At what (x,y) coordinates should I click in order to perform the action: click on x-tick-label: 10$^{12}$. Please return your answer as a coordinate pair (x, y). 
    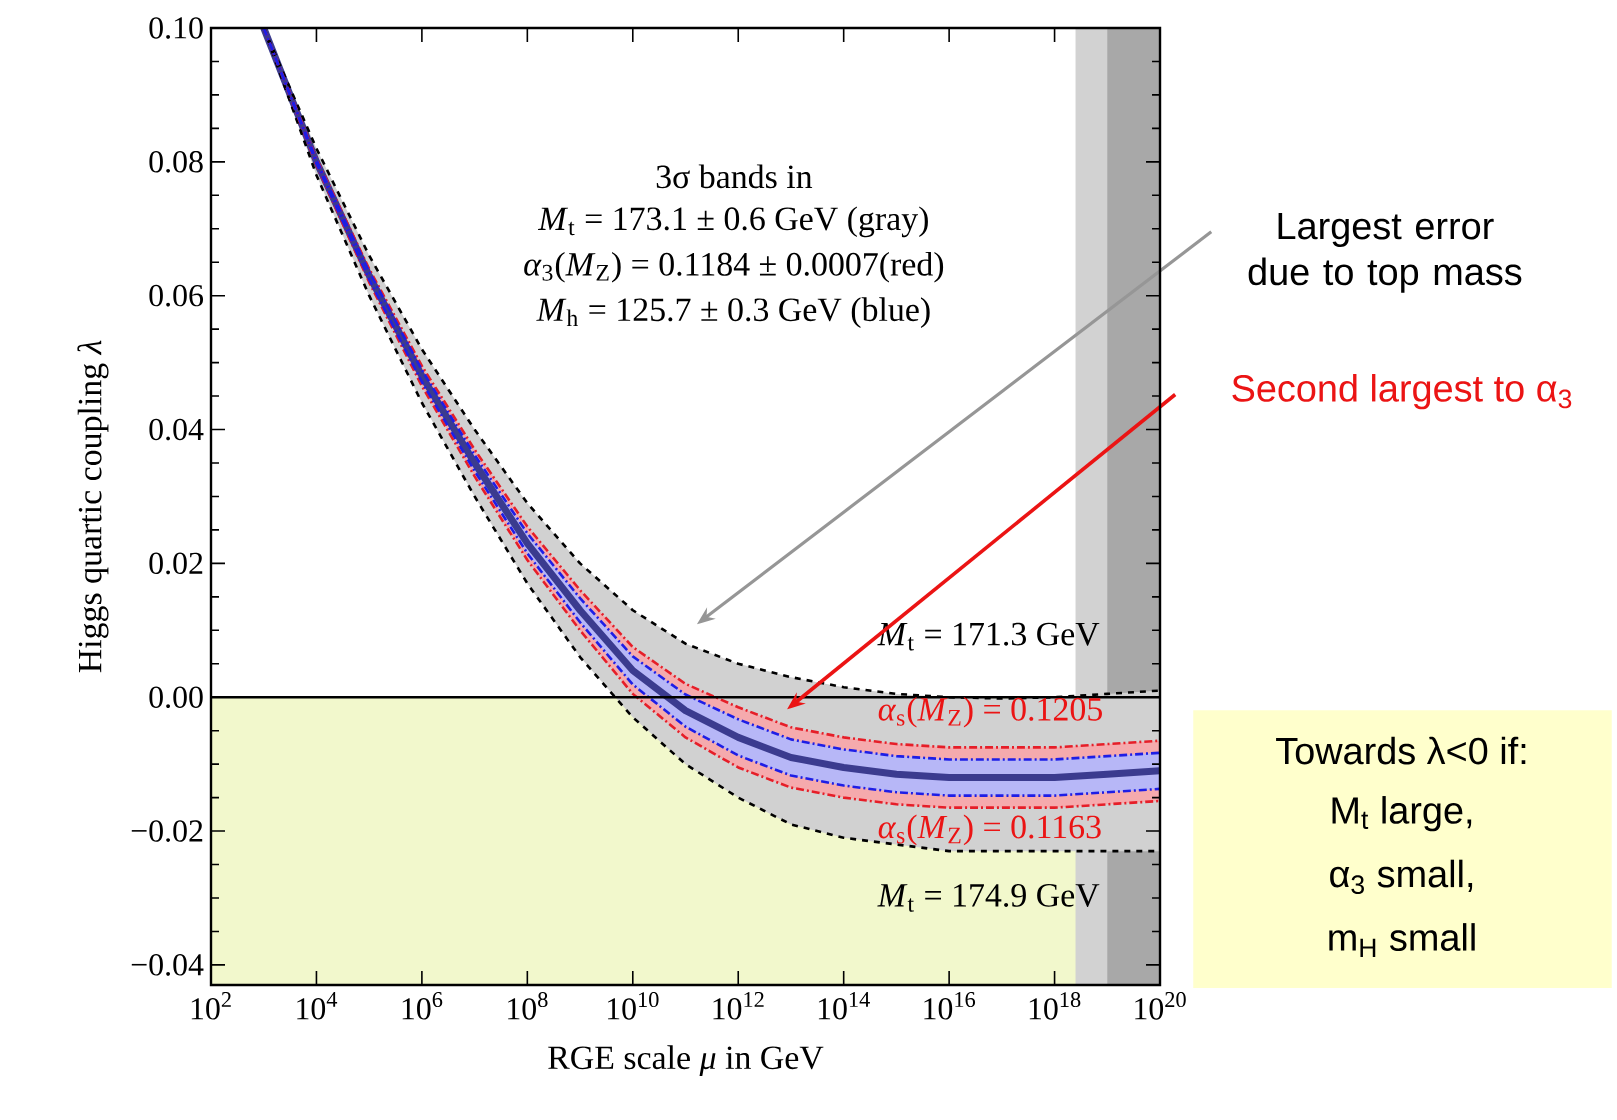
    Looking at the image, I should click on (738, 1006).